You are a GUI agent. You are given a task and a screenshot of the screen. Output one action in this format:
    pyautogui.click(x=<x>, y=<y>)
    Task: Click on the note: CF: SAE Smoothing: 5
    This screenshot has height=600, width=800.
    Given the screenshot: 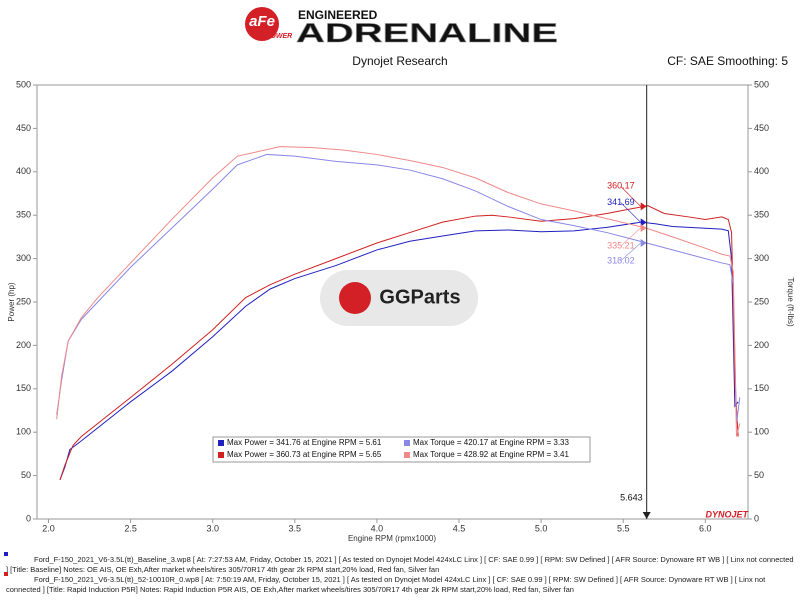 What is the action you would take?
    pyautogui.click(x=727, y=61)
    